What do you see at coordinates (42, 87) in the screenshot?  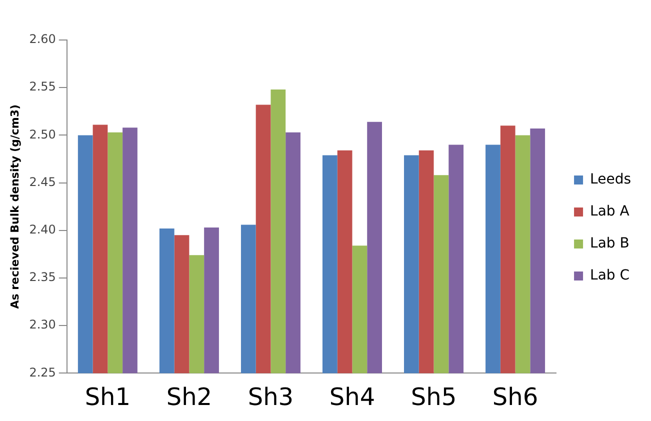 I see `y-tick-label: 2.55` at bounding box center [42, 87].